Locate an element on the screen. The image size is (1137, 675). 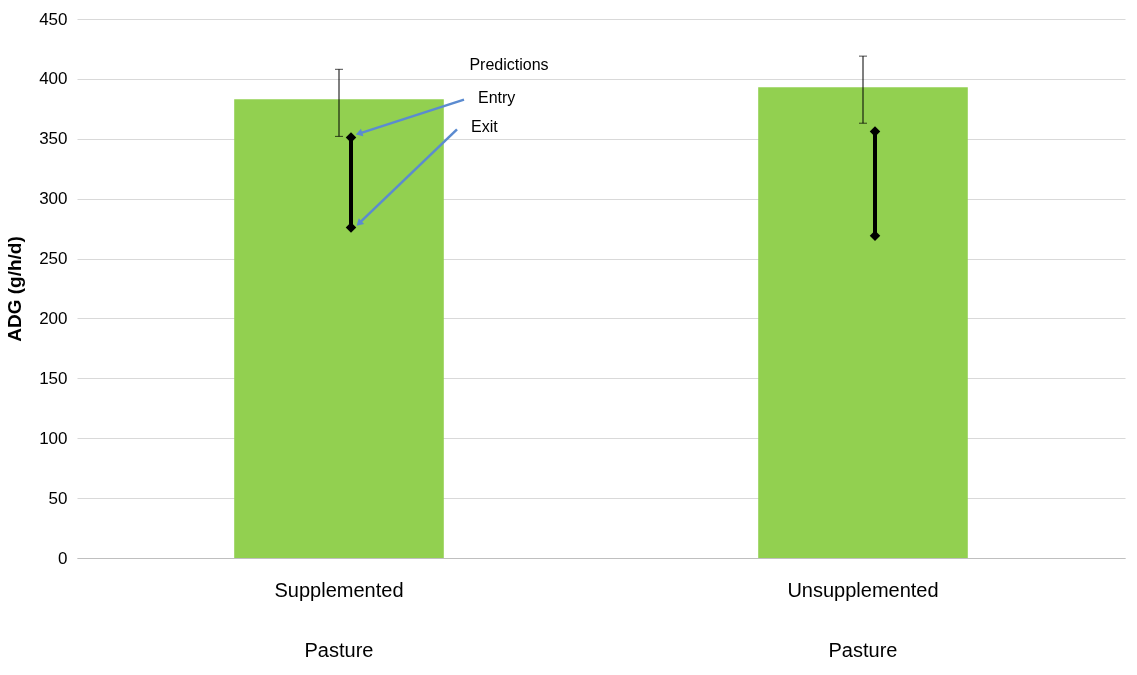
category-label: Supplemented Pasture is located at coordinates (339, 619).